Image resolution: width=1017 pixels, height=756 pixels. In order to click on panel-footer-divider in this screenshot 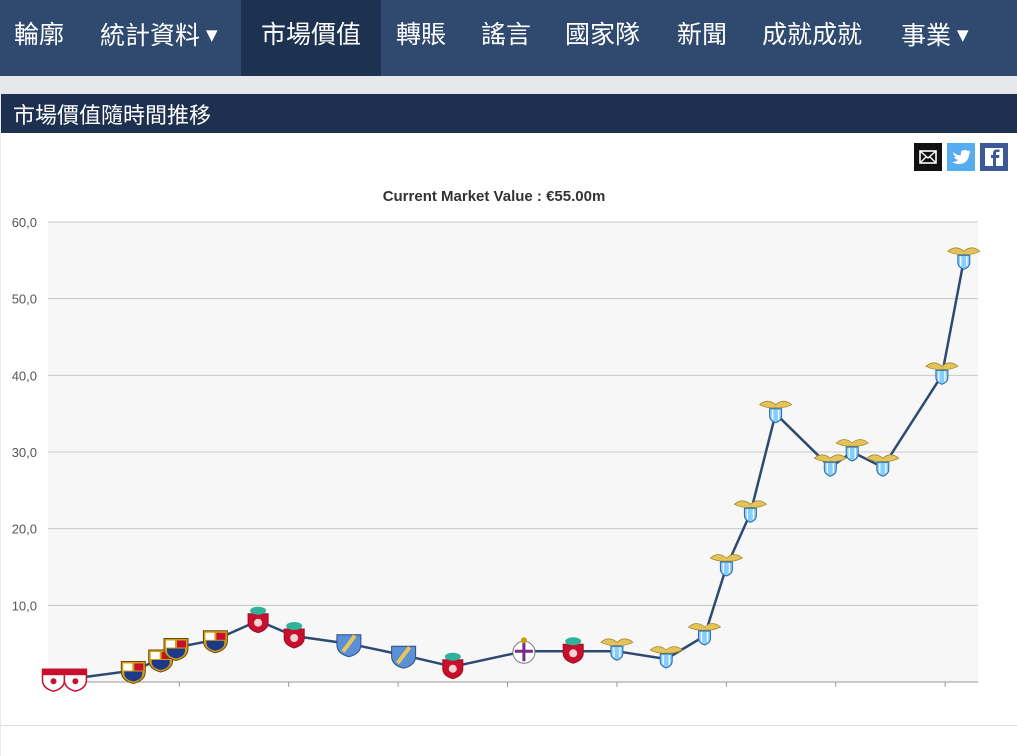, I will do `click(509, 725)`.